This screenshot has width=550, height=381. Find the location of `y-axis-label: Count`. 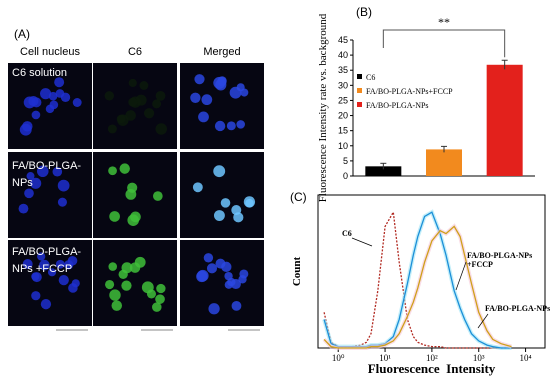

y-axis-label: Count is located at coordinates (297, 271).